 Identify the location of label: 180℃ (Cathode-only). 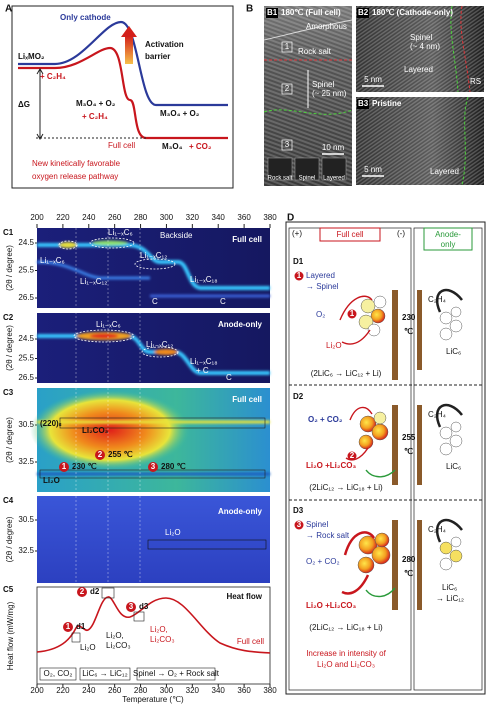
(412, 12).